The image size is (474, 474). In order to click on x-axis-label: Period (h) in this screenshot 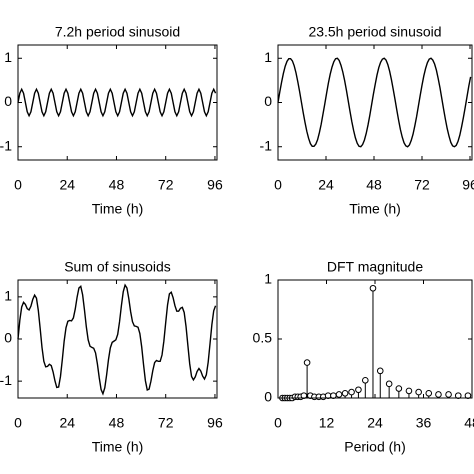, I will do `click(374, 447)`.